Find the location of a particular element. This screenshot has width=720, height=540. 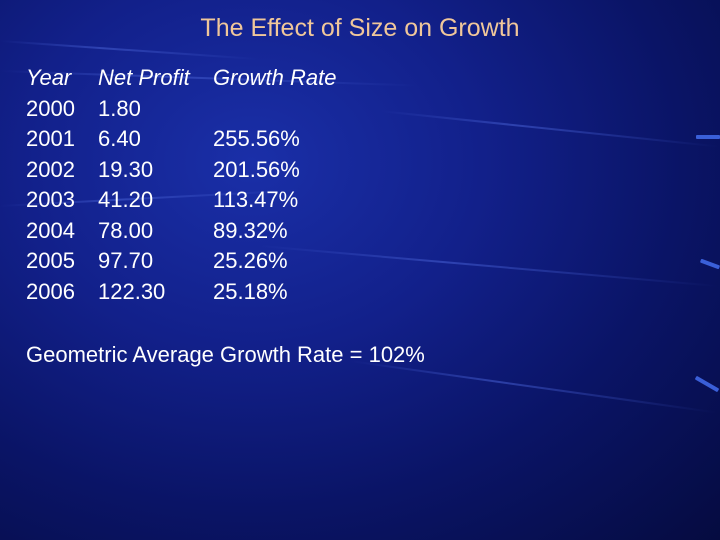

header-net-profit: Net Profit is located at coordinates (144, 77).